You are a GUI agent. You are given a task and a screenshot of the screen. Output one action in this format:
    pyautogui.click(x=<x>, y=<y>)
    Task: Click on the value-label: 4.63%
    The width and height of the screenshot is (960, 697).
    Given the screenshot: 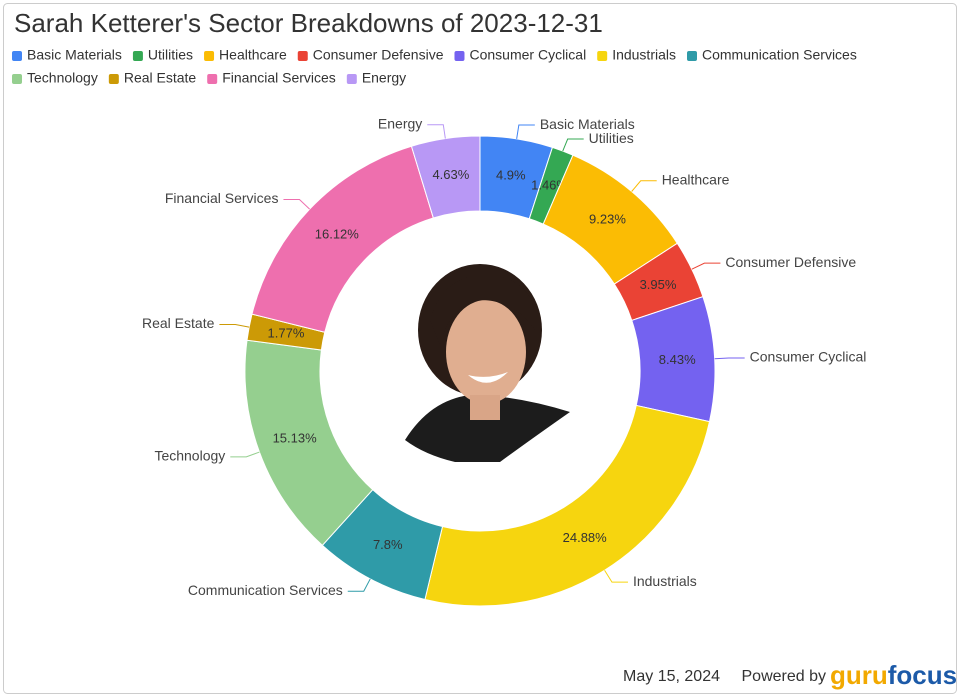 What is the action you would take?
    pyautogui.click(x=450, y=174)
    